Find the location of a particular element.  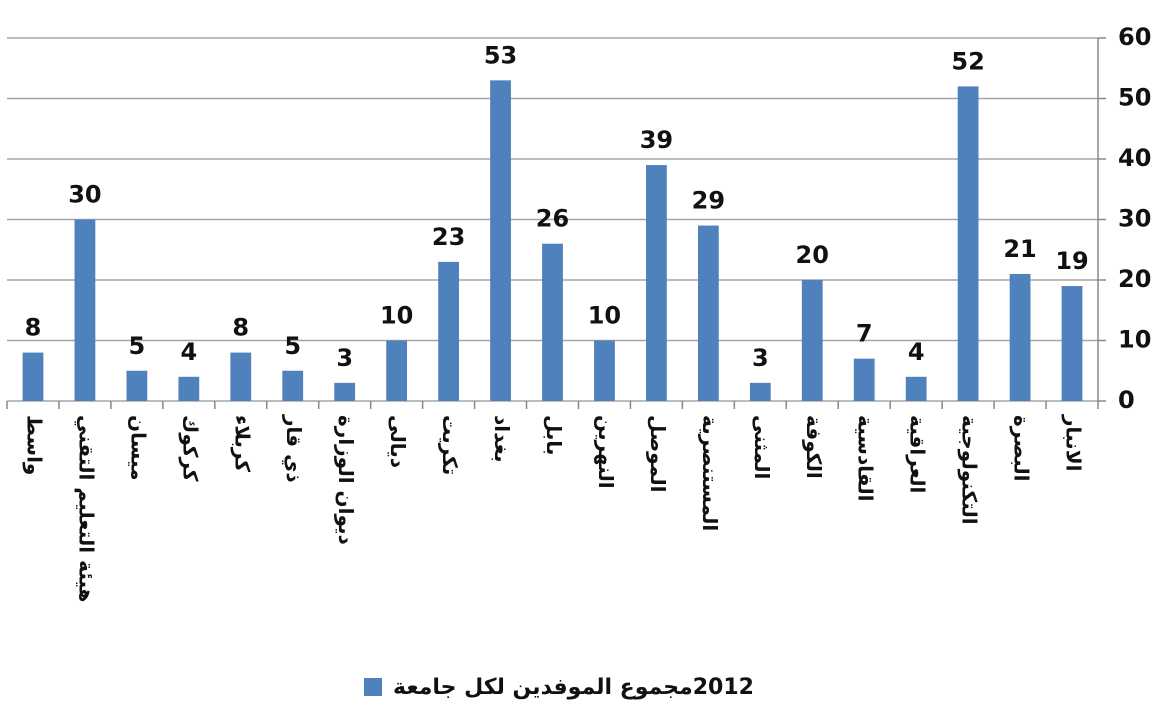

x-tick-label: ذي قار is located at coordinates (293, 448).